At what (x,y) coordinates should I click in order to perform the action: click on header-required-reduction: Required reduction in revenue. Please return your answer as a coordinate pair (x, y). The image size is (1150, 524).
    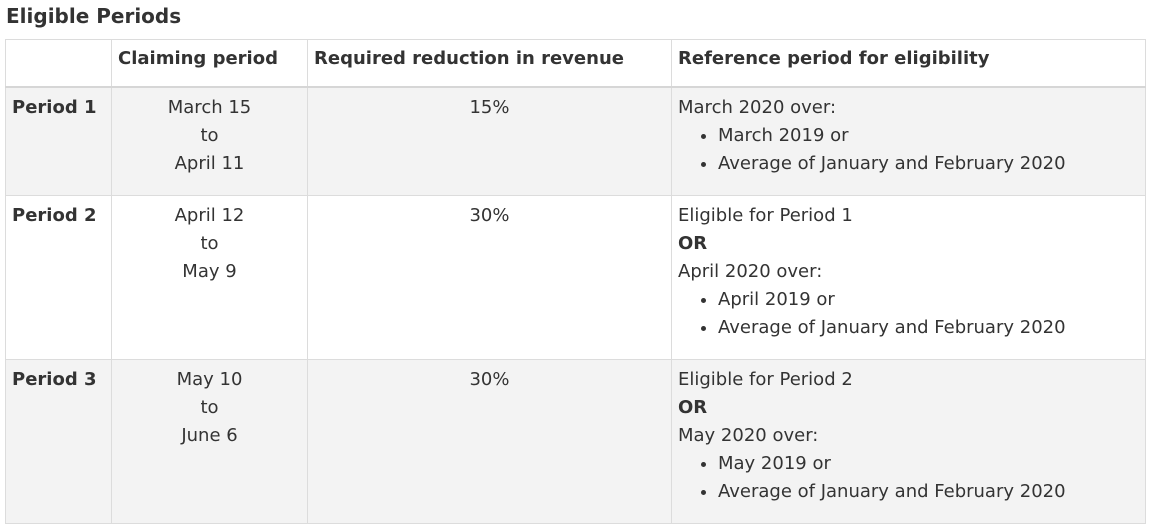
    Looking at the image, I should click on (489, 63).